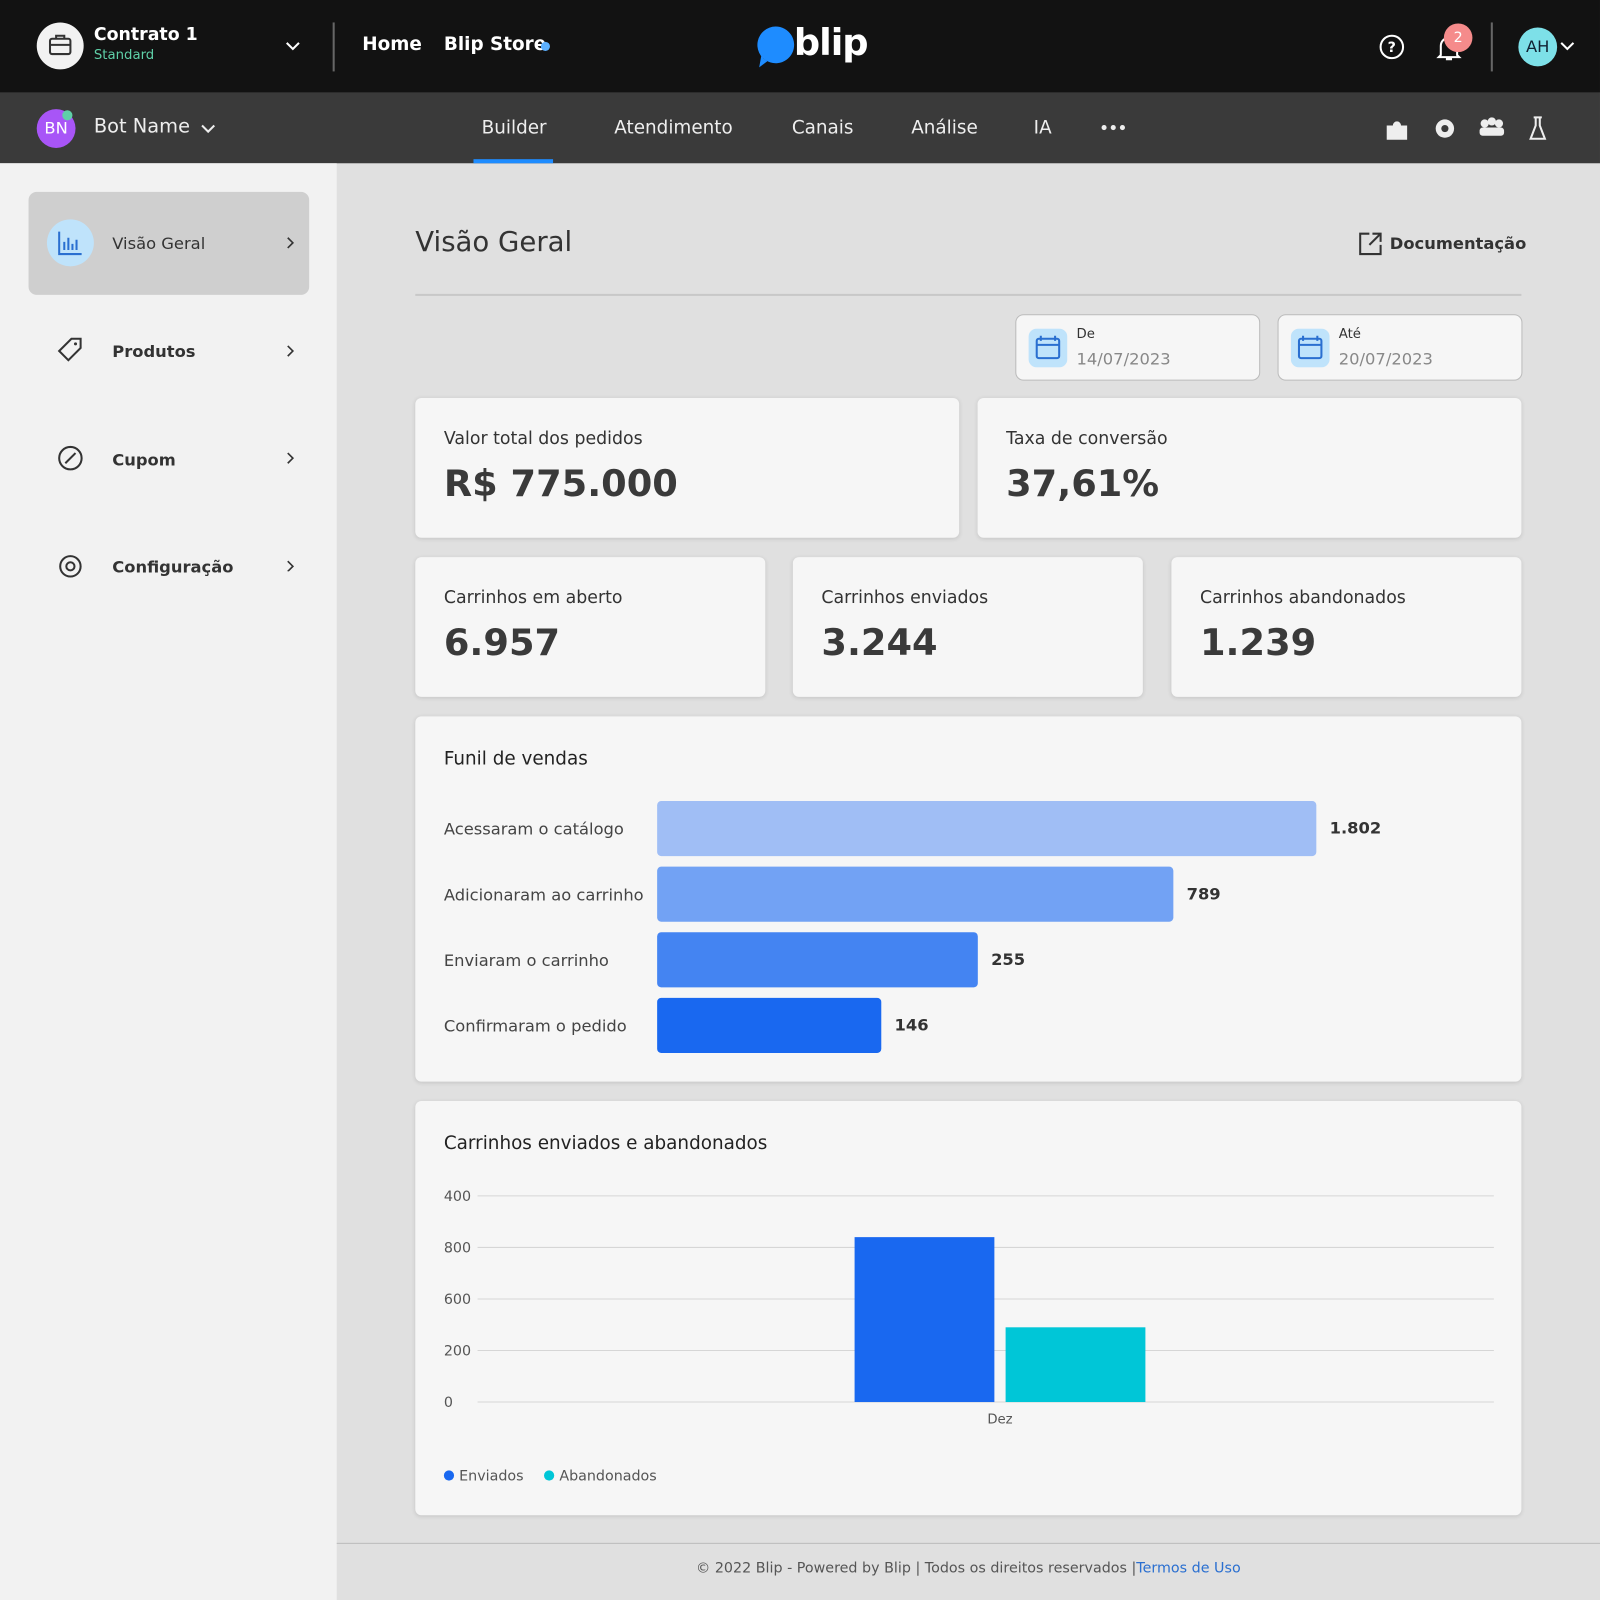  What do you see at coordinates (1538, 47) in the screenshot?
I see `user-avatar: AH` at bounding box center [1538, 47].